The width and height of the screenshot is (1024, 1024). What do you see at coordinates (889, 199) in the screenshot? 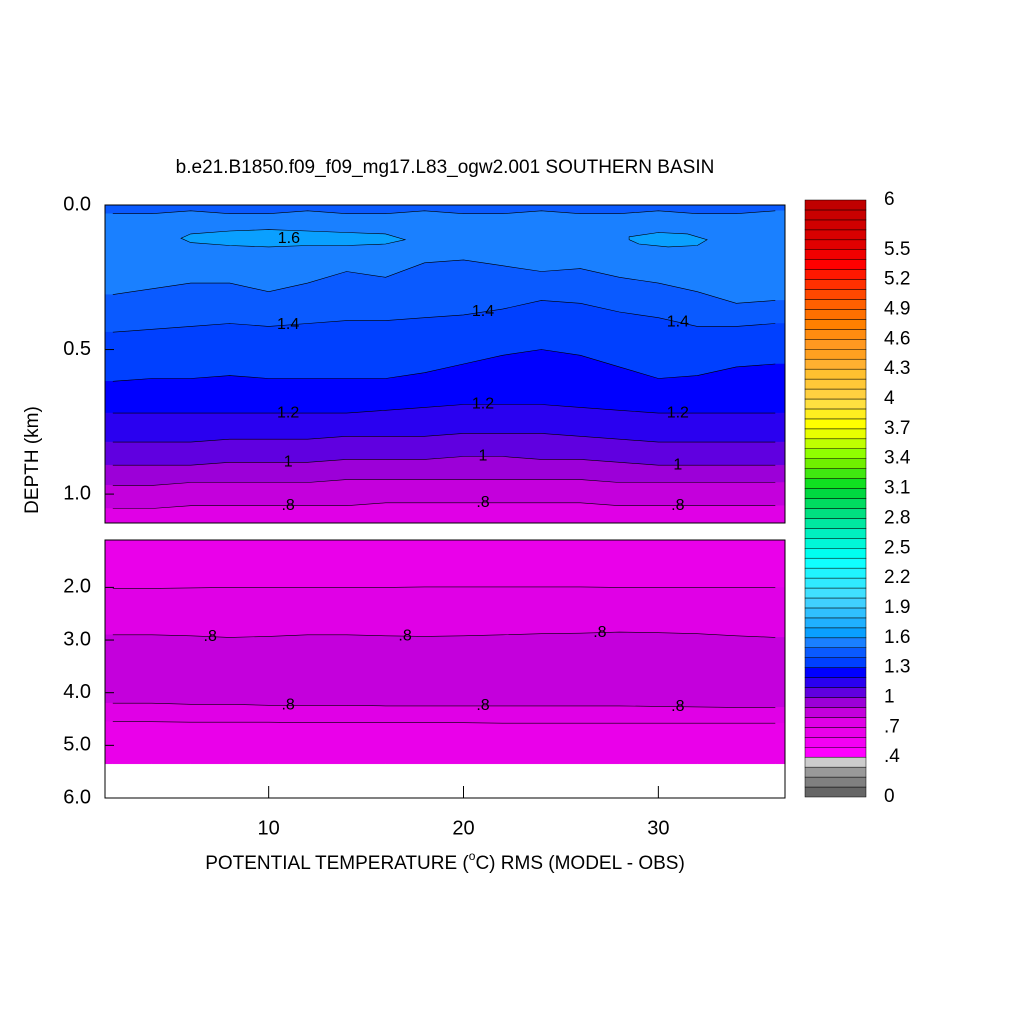
I see `colorbar-label: 6` at bounding box center [889, 199].